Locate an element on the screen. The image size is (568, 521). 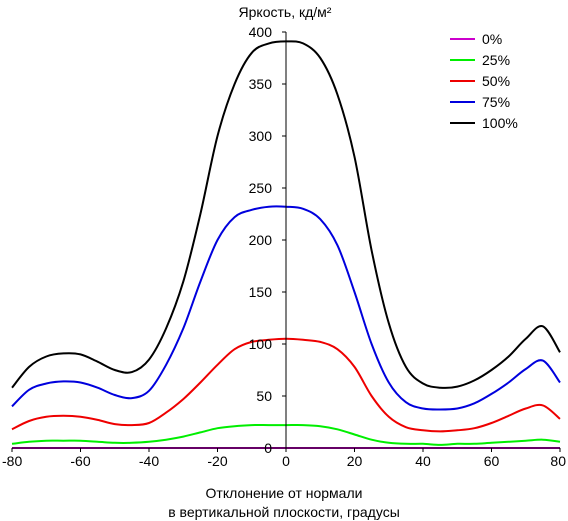
x-tick-label: -40 is located at coordinates (149, 461).